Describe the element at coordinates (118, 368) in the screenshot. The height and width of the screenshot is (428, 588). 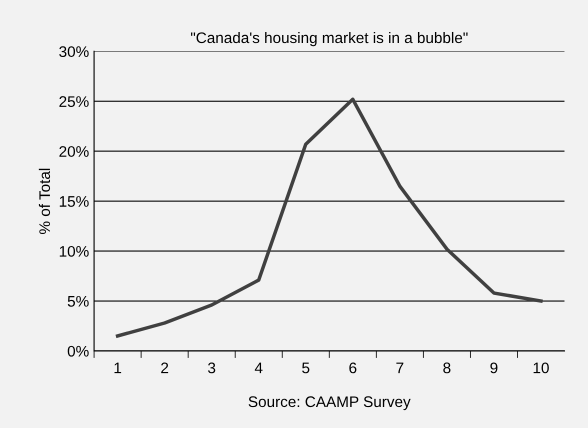
I see `x-tick-label: 1` at that location.